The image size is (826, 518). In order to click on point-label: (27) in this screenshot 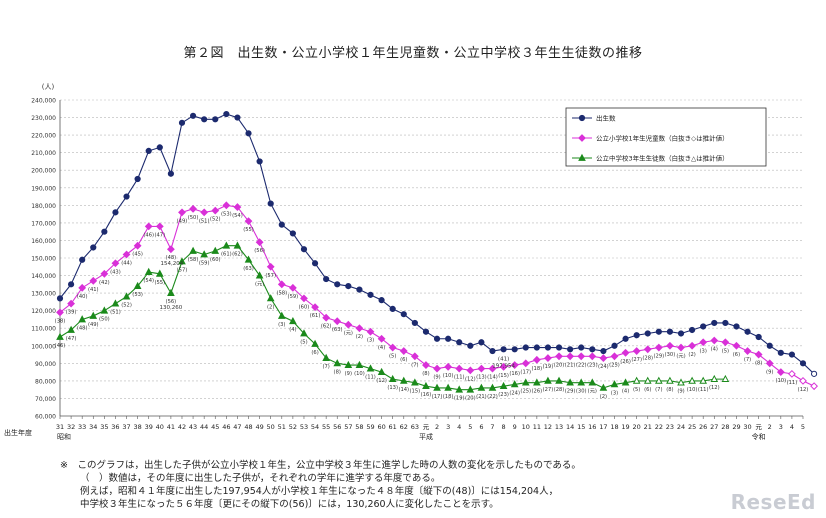, I will do `click(636, 360)`.